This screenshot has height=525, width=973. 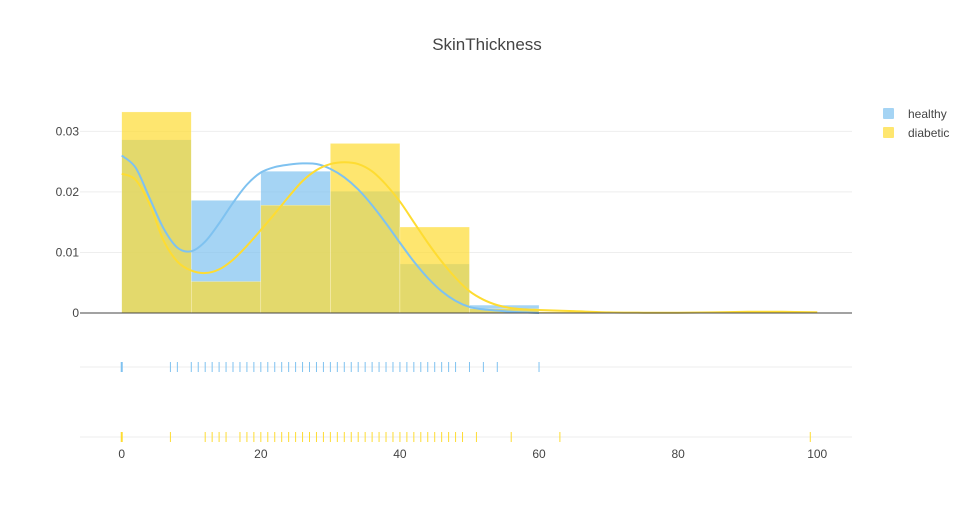 I want to click on y-tick-label: 0.01, so click(x=68, y=252).